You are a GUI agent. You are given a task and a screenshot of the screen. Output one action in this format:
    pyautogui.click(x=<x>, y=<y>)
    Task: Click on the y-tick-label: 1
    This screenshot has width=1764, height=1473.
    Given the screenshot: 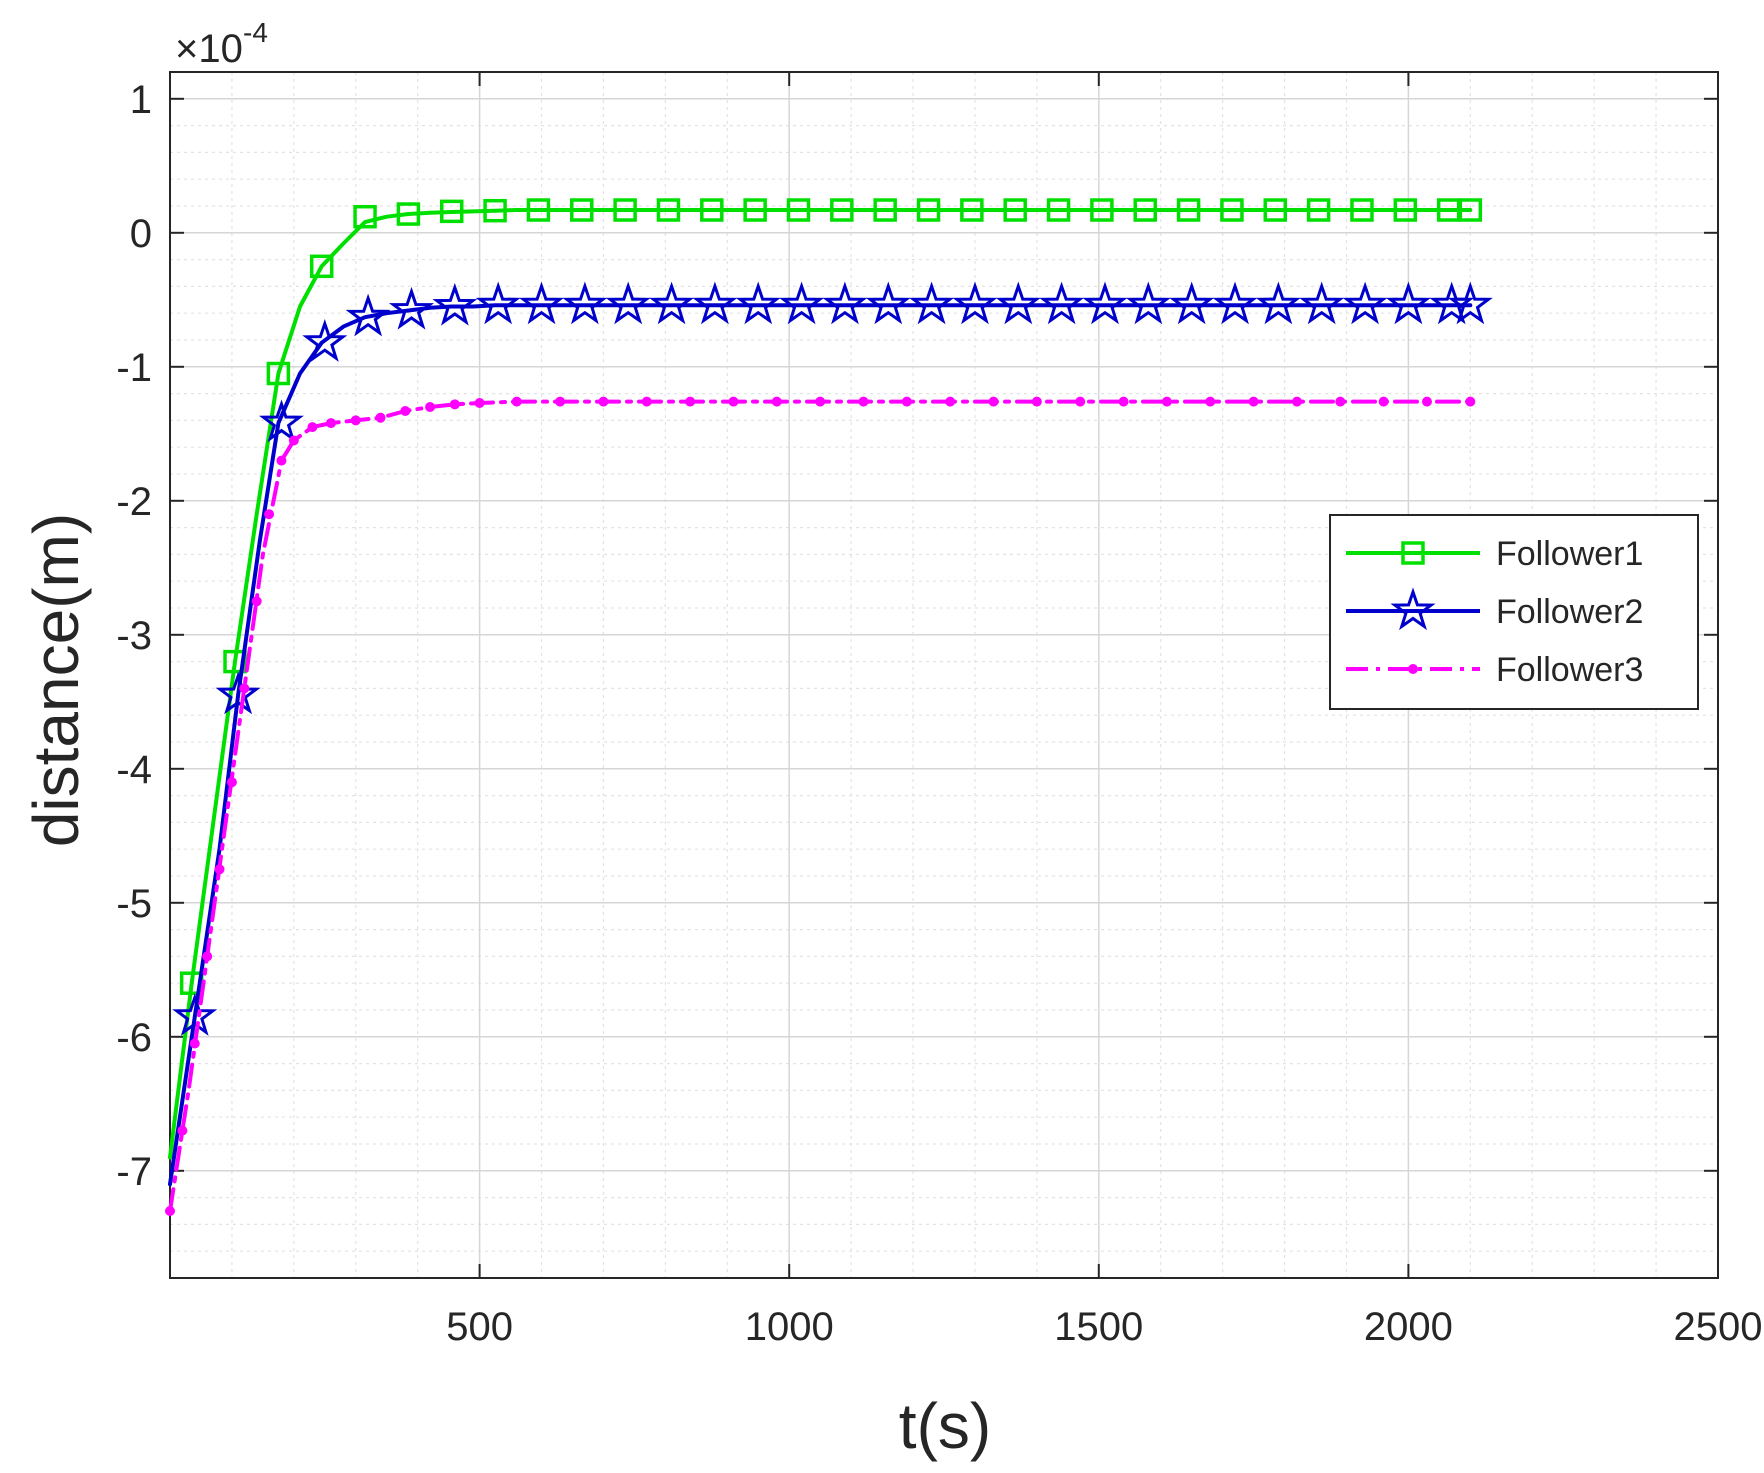 What is the action you would take?
    pyautogui.click(x=141, y=100)
    